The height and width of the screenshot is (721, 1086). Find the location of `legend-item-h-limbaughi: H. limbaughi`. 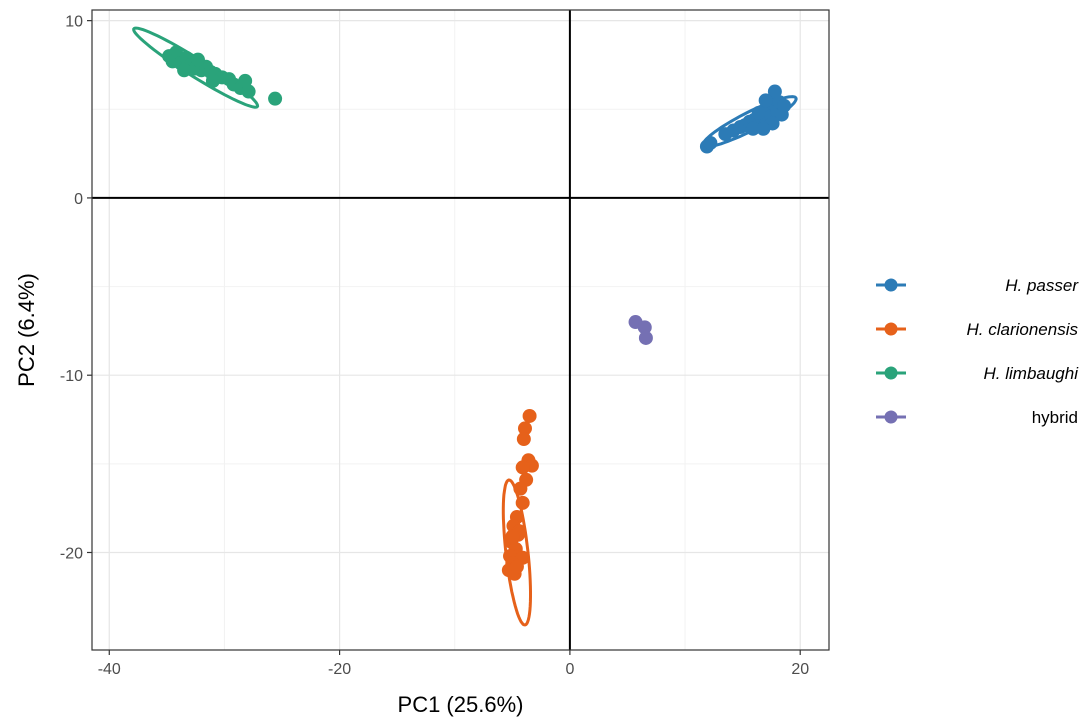

legend-item-h-limbaughi: H. limbaughi is located at coordinates (977, 373).